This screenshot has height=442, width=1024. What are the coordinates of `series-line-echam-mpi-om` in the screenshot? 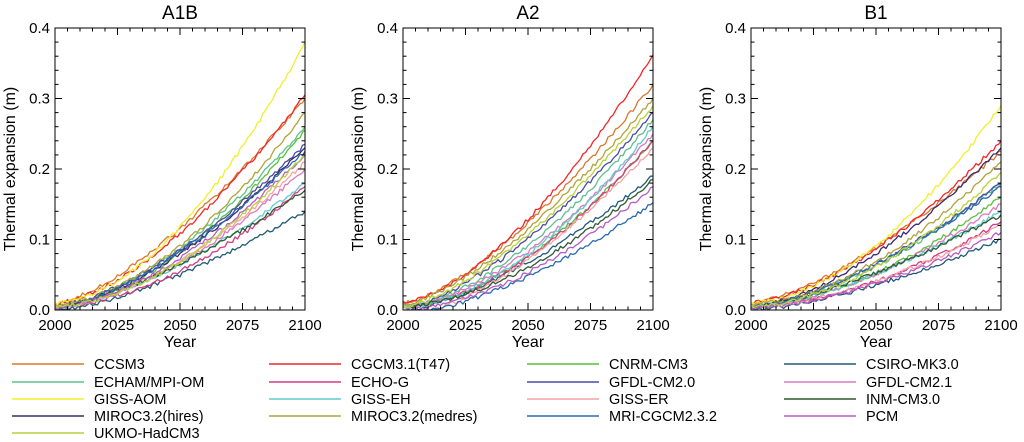 It's located at (528, 214).